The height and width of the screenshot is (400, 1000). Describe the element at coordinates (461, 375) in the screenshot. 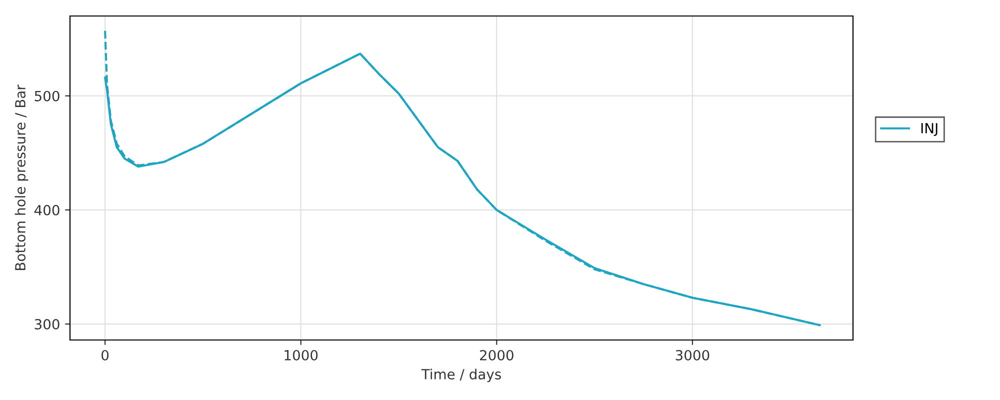

I see `x-axis-title: Time / days` at that location.